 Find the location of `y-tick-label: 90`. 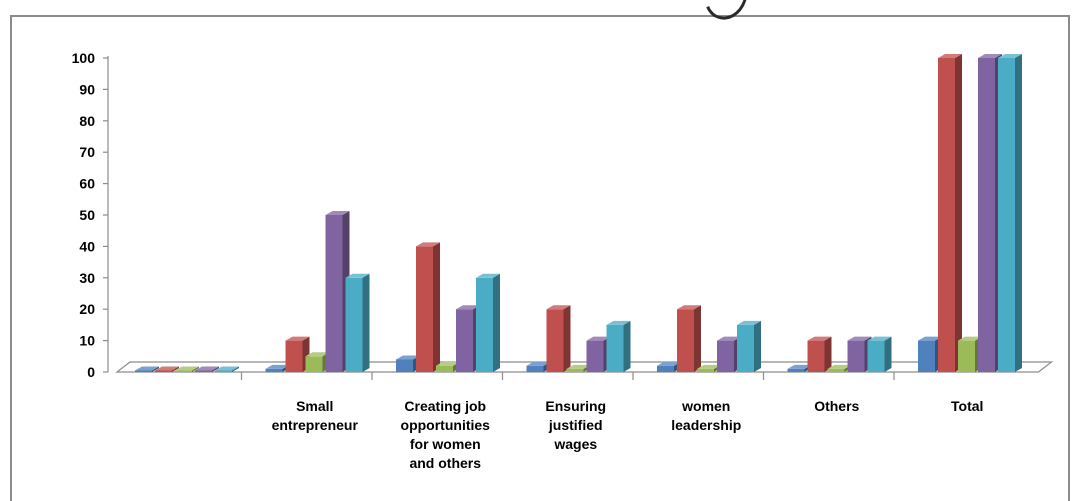

y-tick-label: 90 is located at coordinates (87, 89).